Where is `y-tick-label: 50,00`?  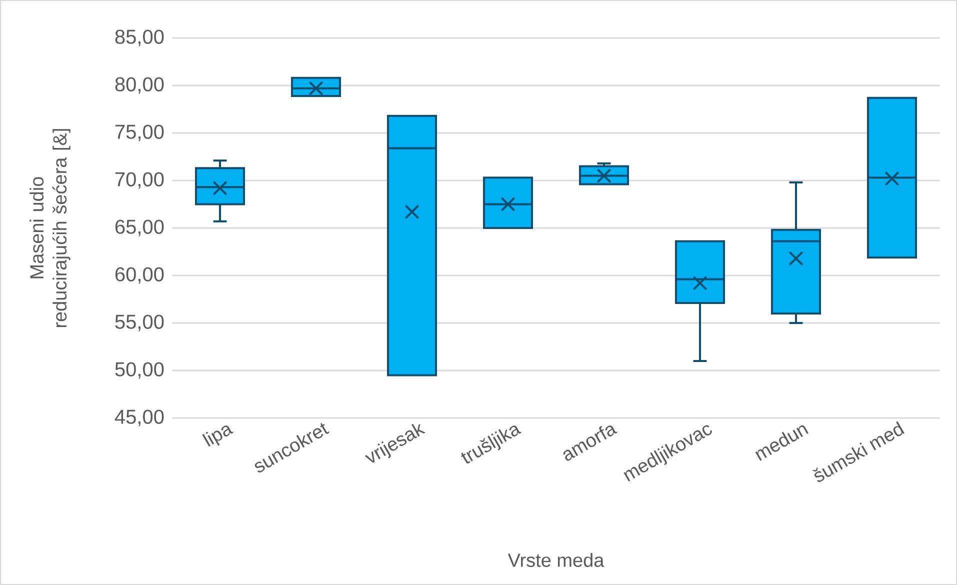
y-tick-label: 50,00 is located at coordinates (139, 370).